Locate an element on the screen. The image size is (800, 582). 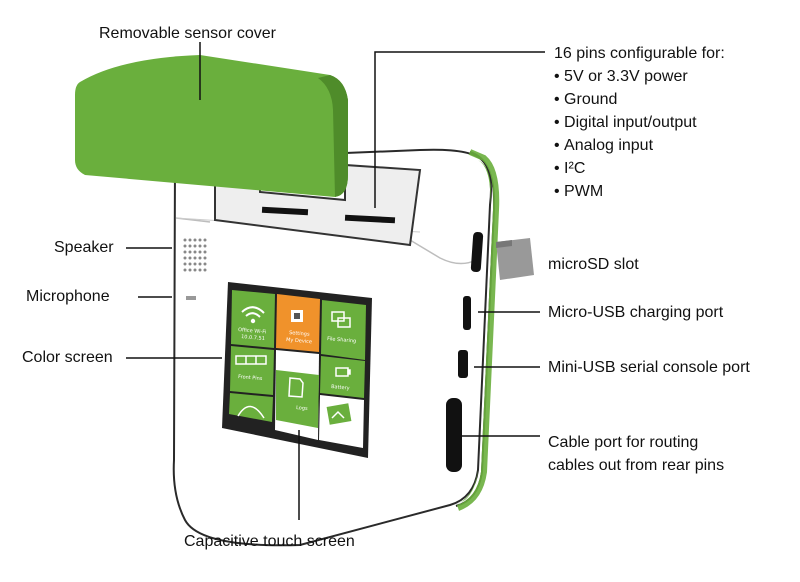
microsd-card is located at coordinates (515, 259).